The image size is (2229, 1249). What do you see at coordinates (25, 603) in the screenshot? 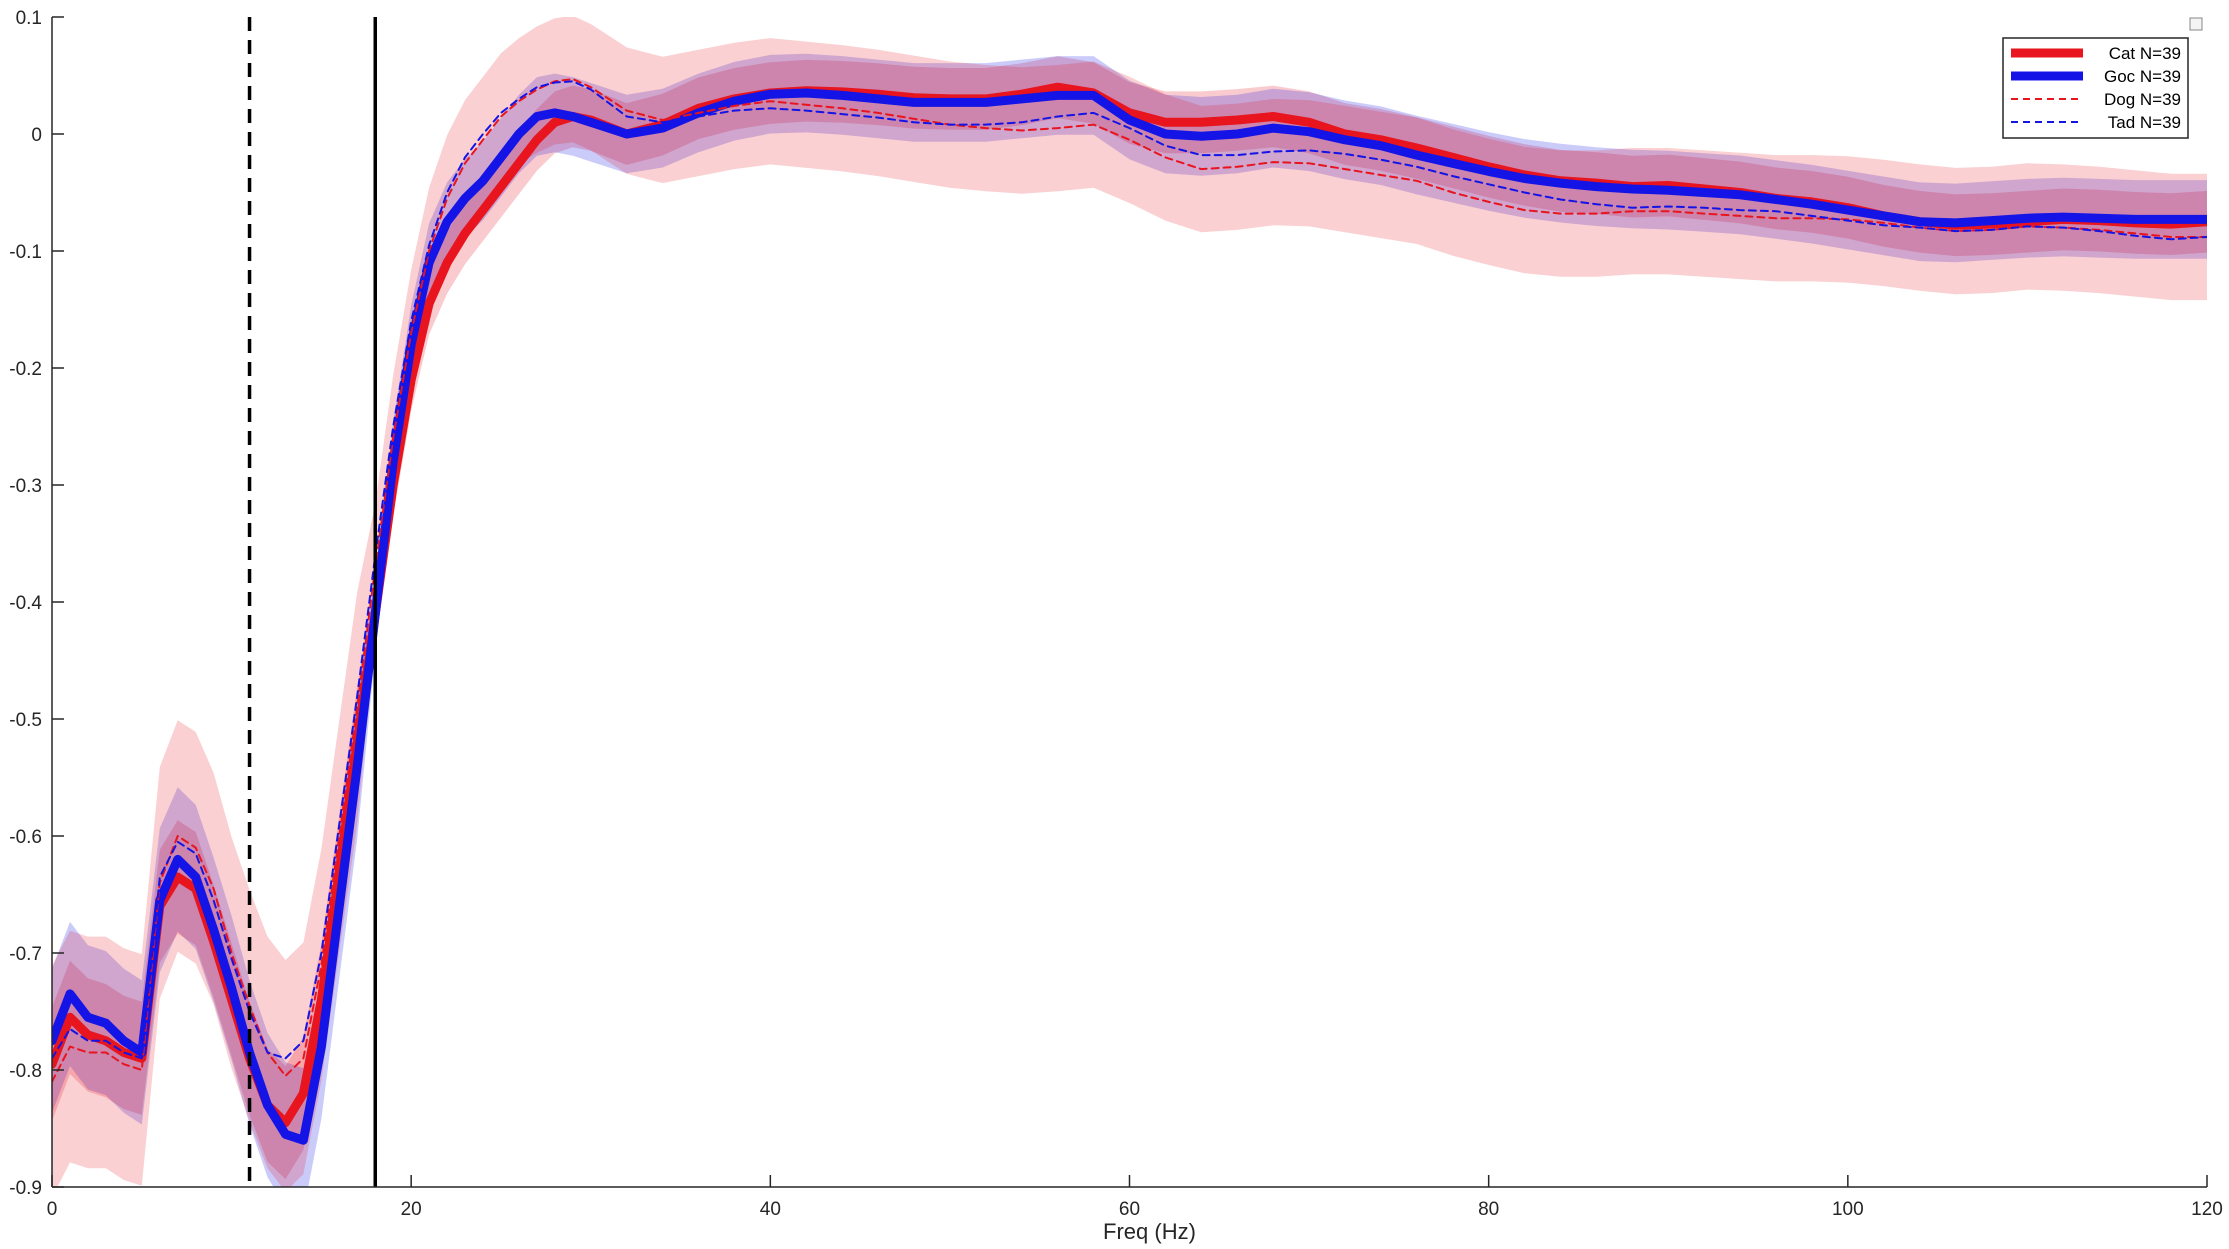
I see `y-tick-label: -0.4` at bounding box center [25, 603].